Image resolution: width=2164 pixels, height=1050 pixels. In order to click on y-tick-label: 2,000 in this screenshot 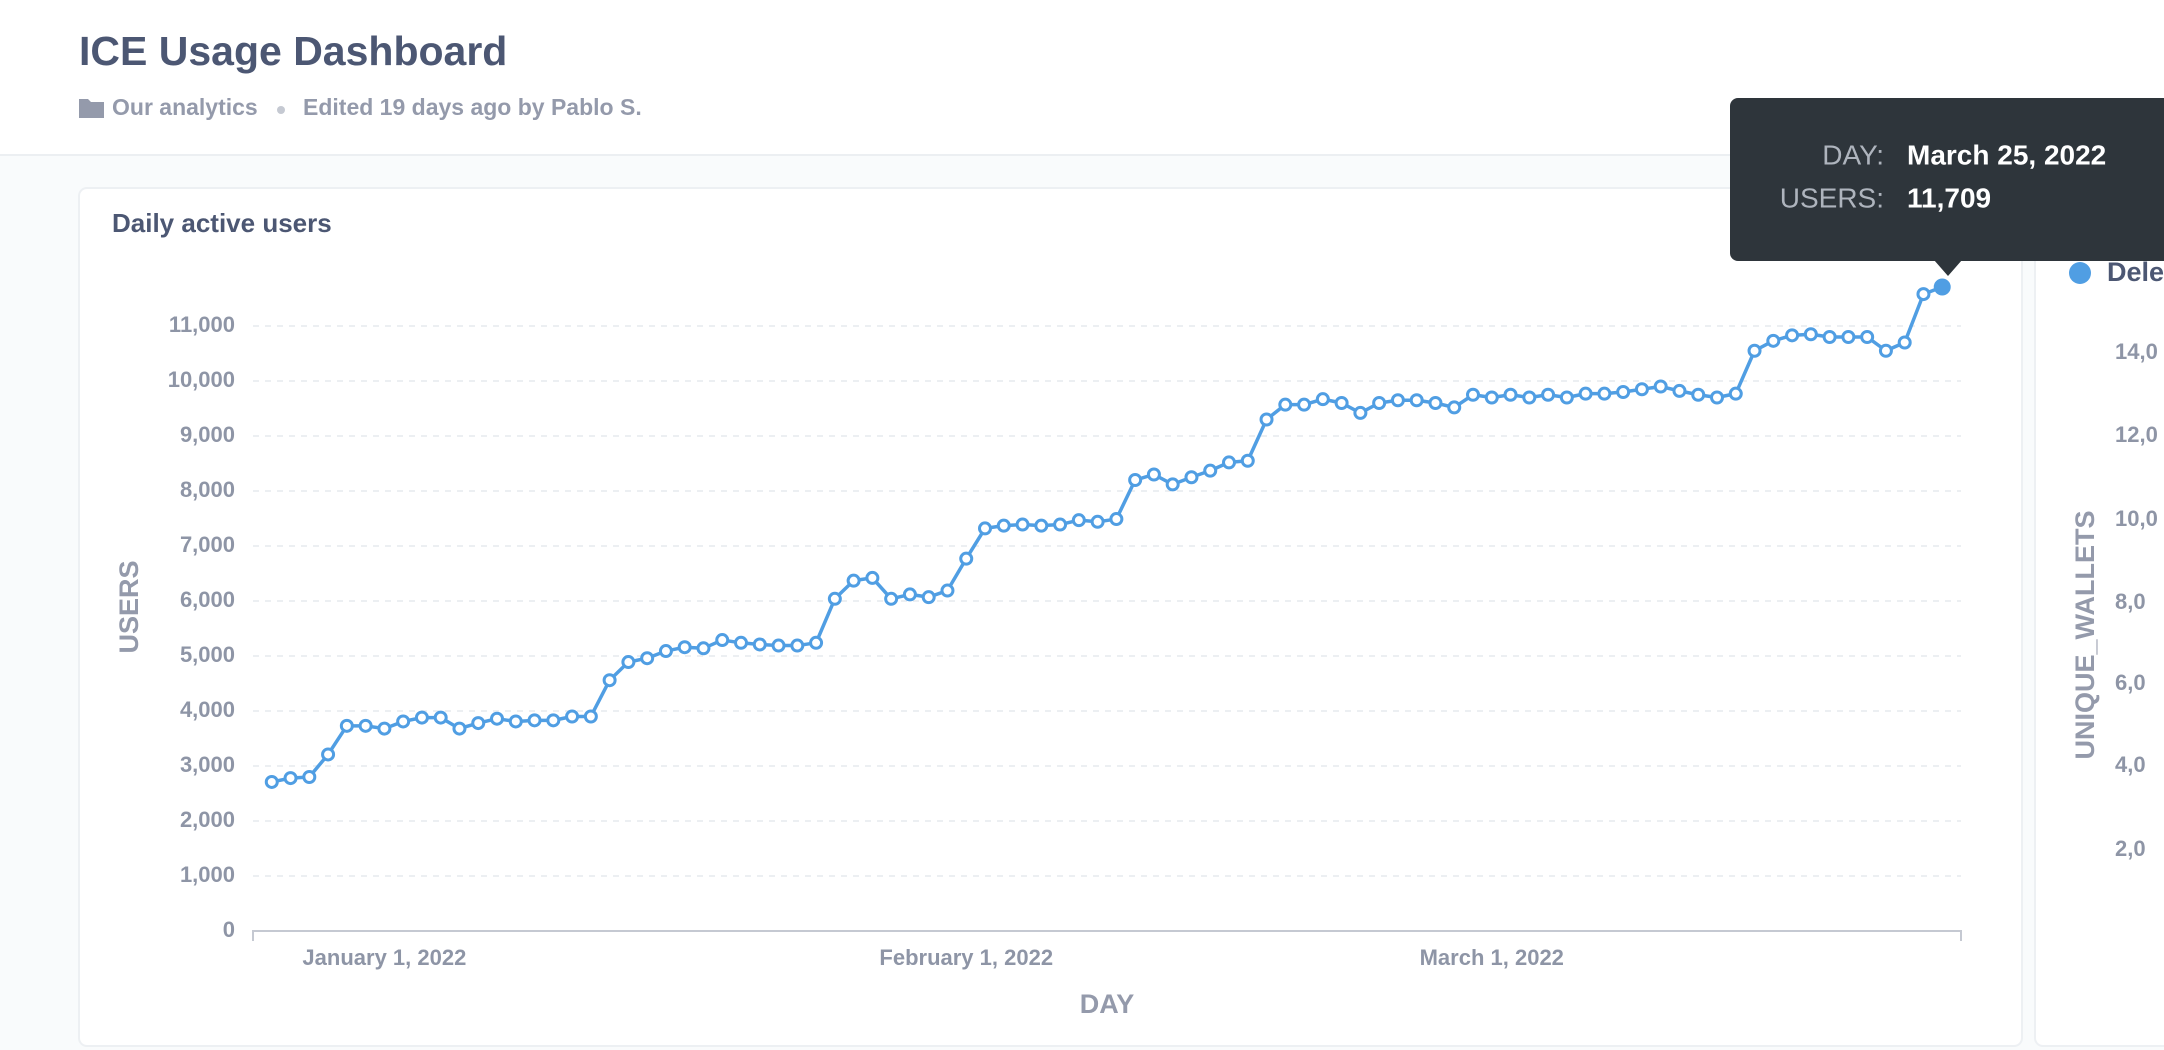, I will do `click(207, 819)`.